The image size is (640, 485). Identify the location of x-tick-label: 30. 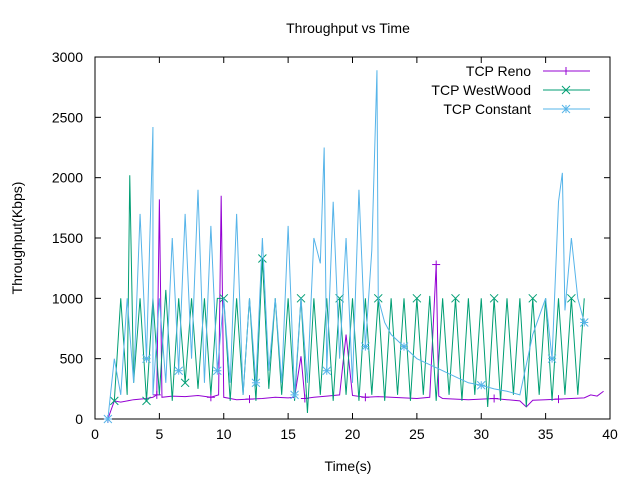
(481, 434).